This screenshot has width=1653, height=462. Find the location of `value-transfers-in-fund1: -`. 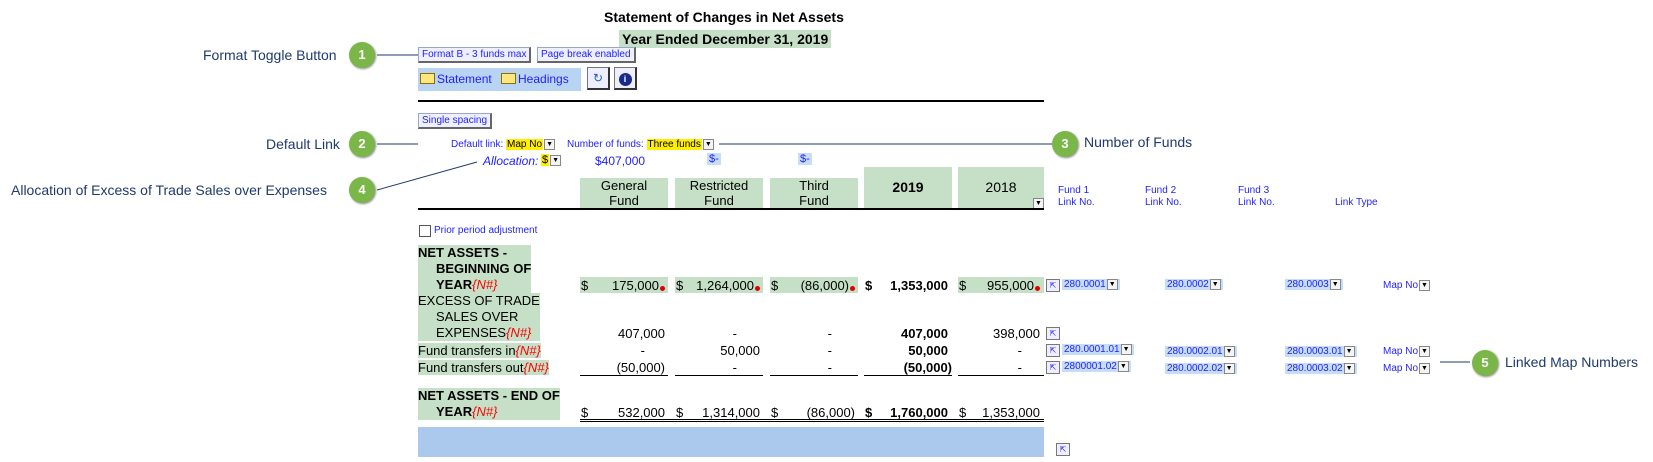

value-transfers-in-fund1: - is located at coordinates (642, 350).